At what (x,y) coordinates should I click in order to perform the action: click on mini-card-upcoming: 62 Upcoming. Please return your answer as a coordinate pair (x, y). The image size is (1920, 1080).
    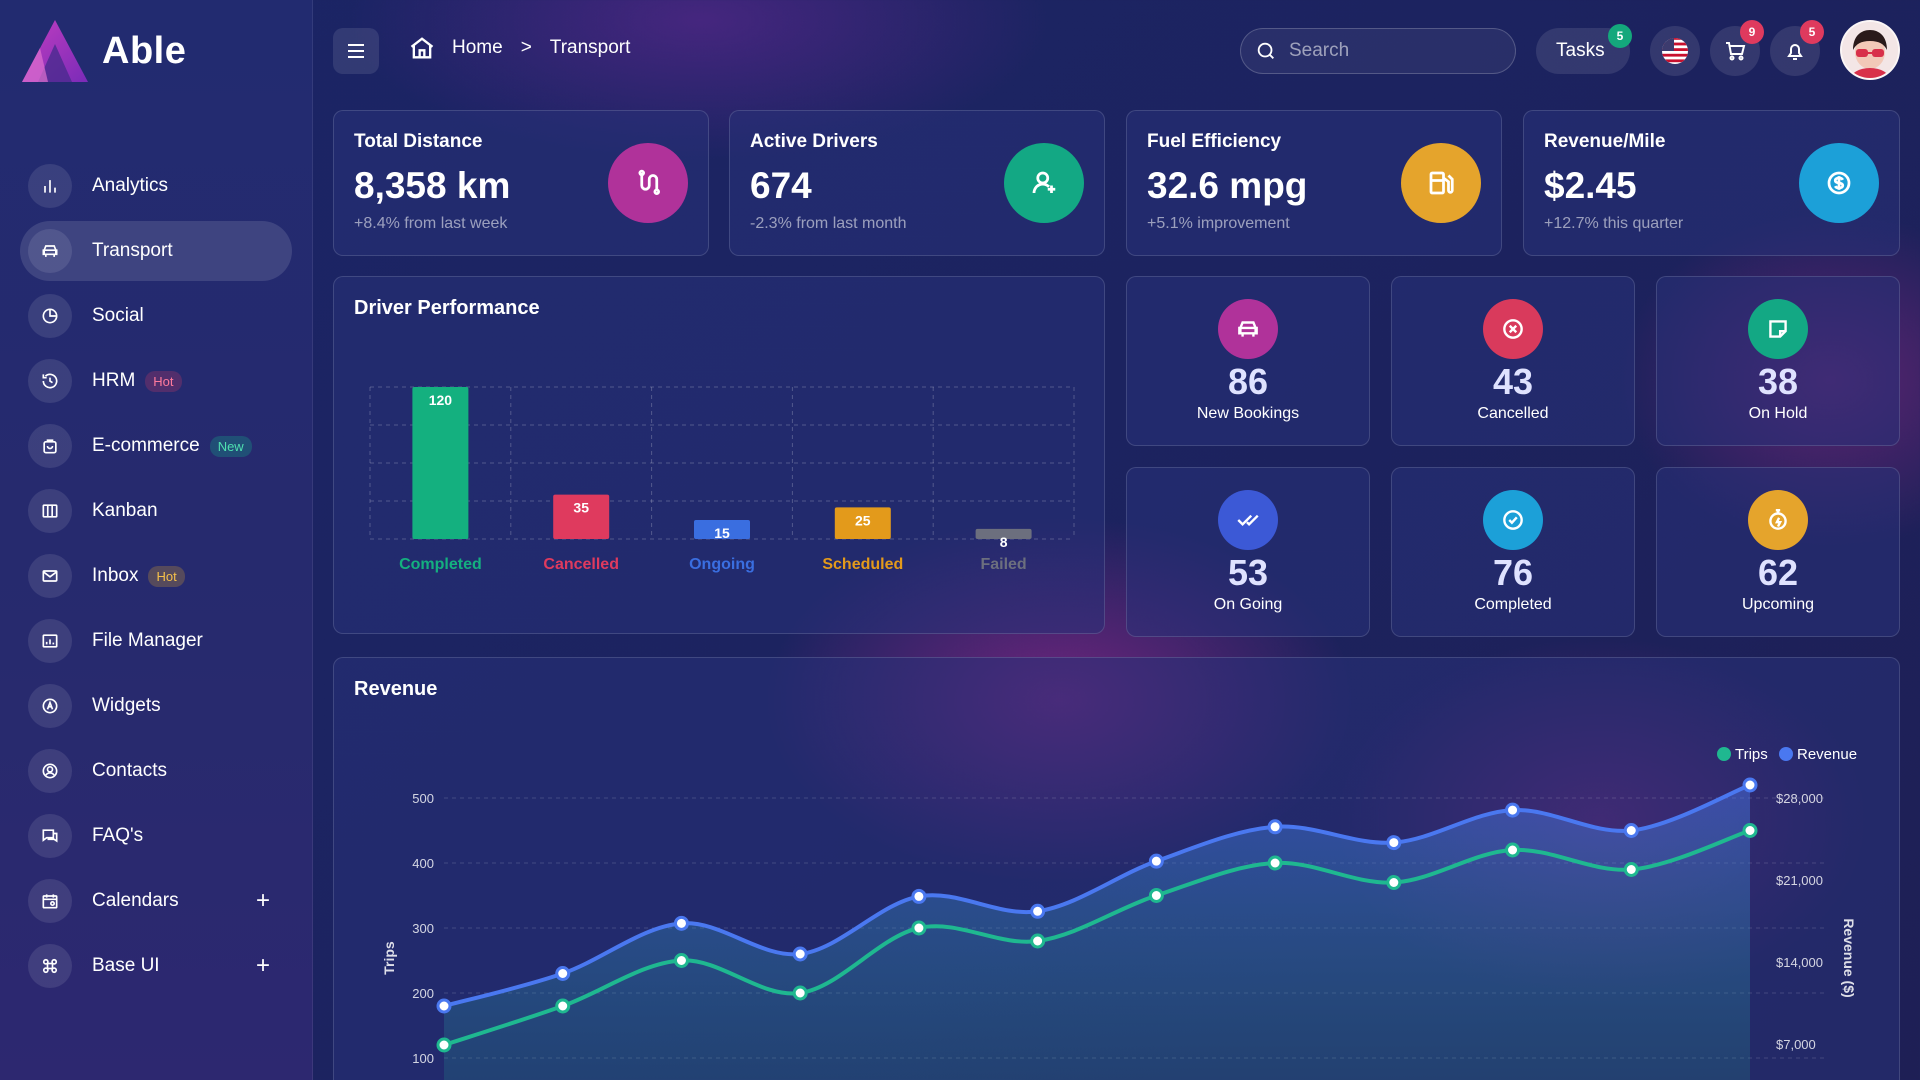
    Looking at the image, I should click on (1778, 552).